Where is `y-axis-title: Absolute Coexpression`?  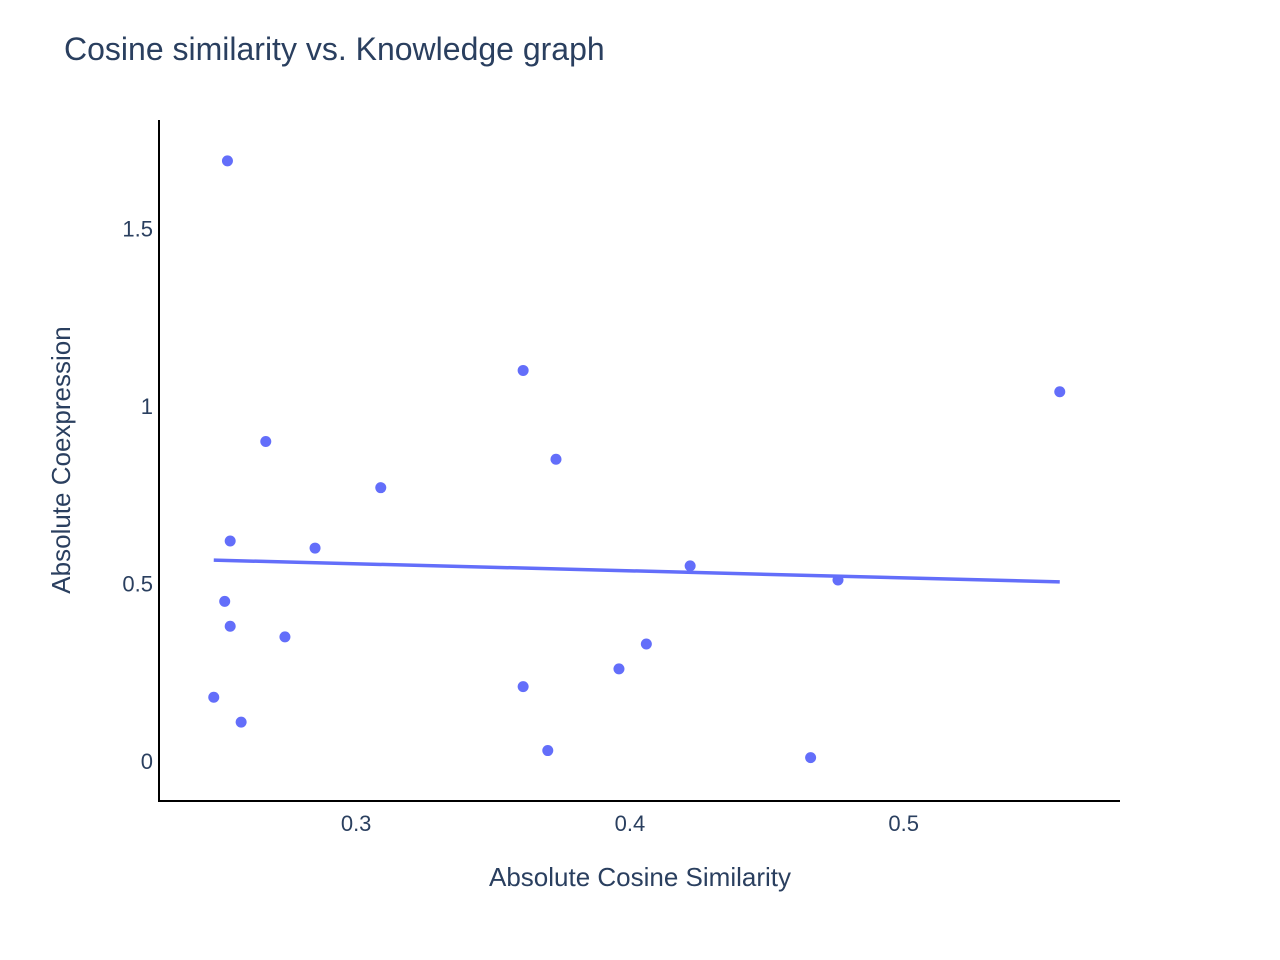
y-axis-title: Absolute Coexpression is located at coordinates (61, 459).